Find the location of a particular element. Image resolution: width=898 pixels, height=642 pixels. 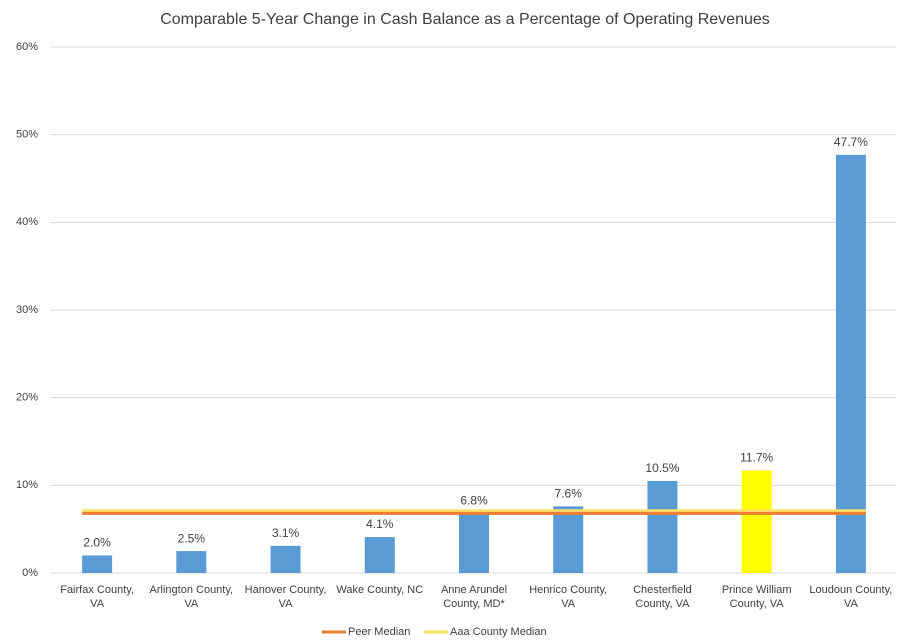

data-label: 11.7% is located at coordinates (756, 458).